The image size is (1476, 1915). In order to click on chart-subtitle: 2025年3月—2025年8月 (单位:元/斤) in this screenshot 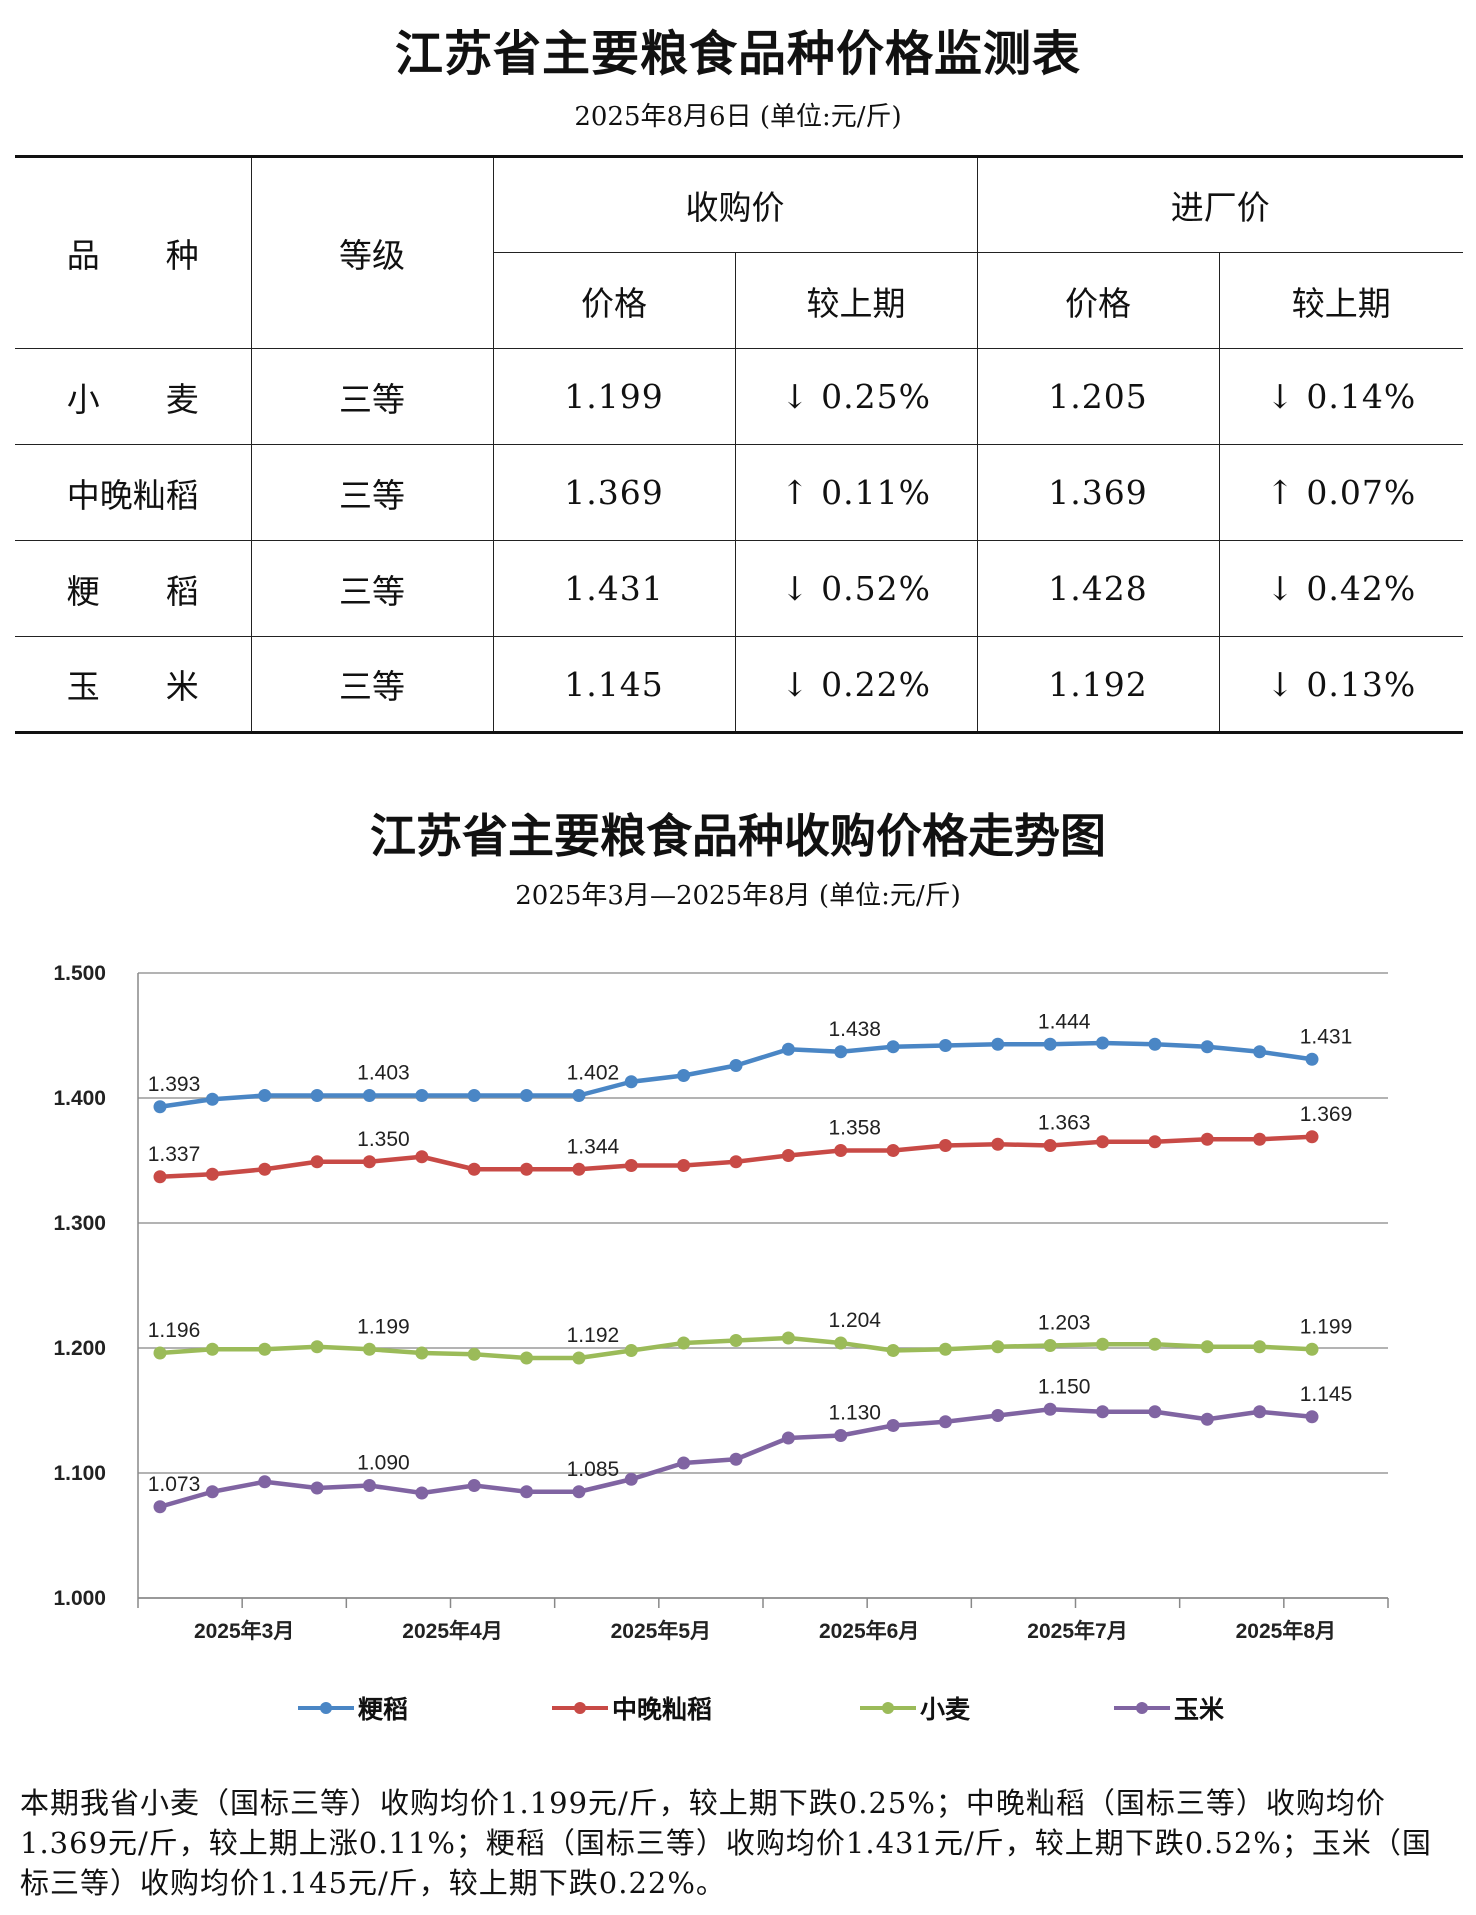, I will do `click(738, 896)`.